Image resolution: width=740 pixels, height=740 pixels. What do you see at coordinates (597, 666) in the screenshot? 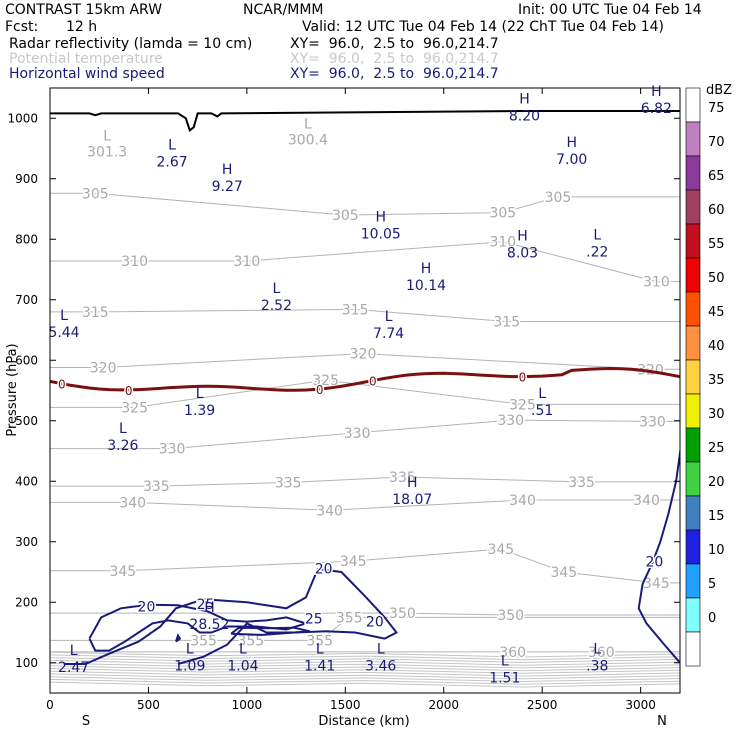
I see `wind-extremum-value: .38` at bounding box center [597, 666].